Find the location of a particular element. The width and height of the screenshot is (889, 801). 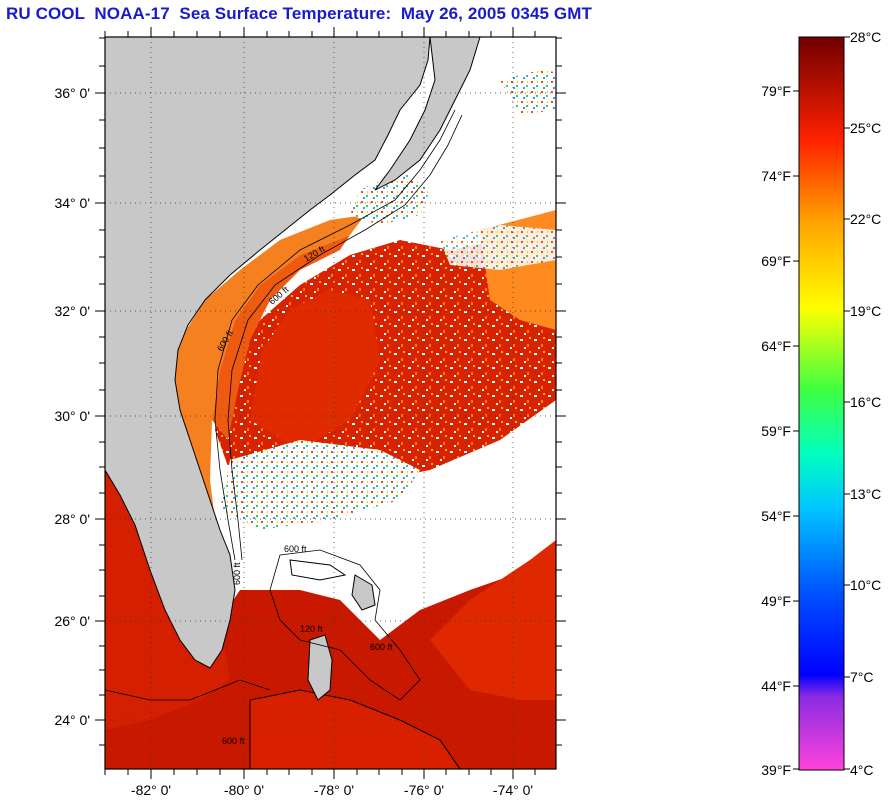

colorbar-ticks is located at coordinates (821, 403).